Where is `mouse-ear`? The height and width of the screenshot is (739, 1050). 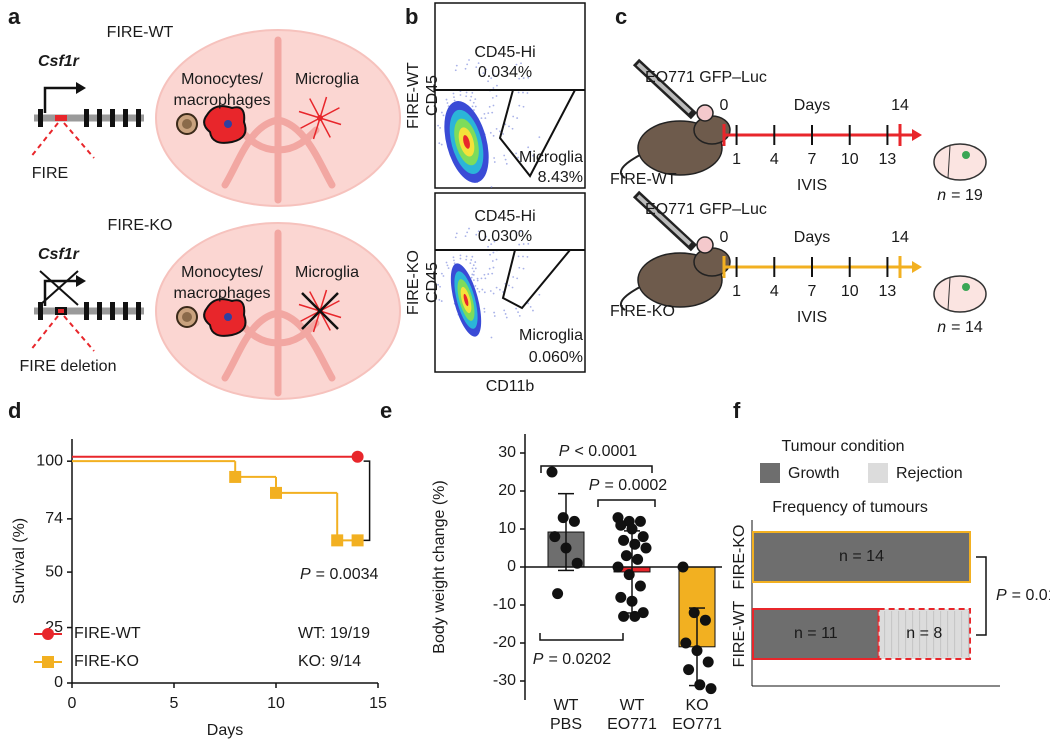 mouse-ear is located at coordinates (705, 113).